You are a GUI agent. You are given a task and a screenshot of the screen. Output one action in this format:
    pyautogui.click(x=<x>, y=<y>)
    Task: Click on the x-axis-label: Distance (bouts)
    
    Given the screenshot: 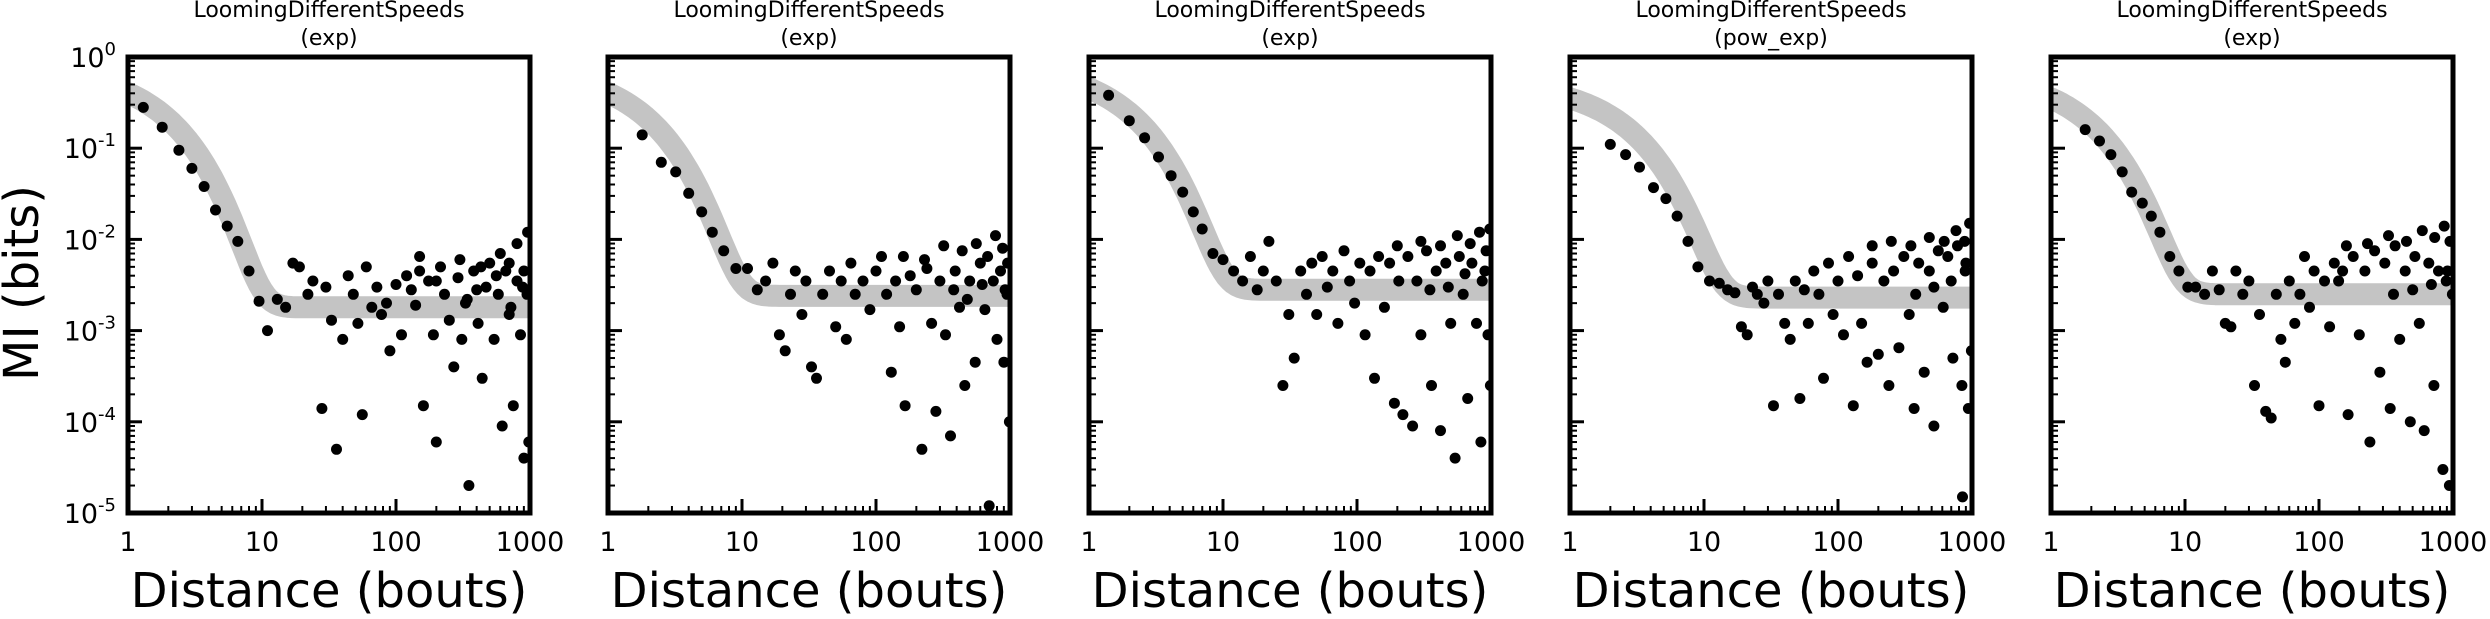 What is the action you would take?
    pyautogui.click(x=1771, y=591)
    